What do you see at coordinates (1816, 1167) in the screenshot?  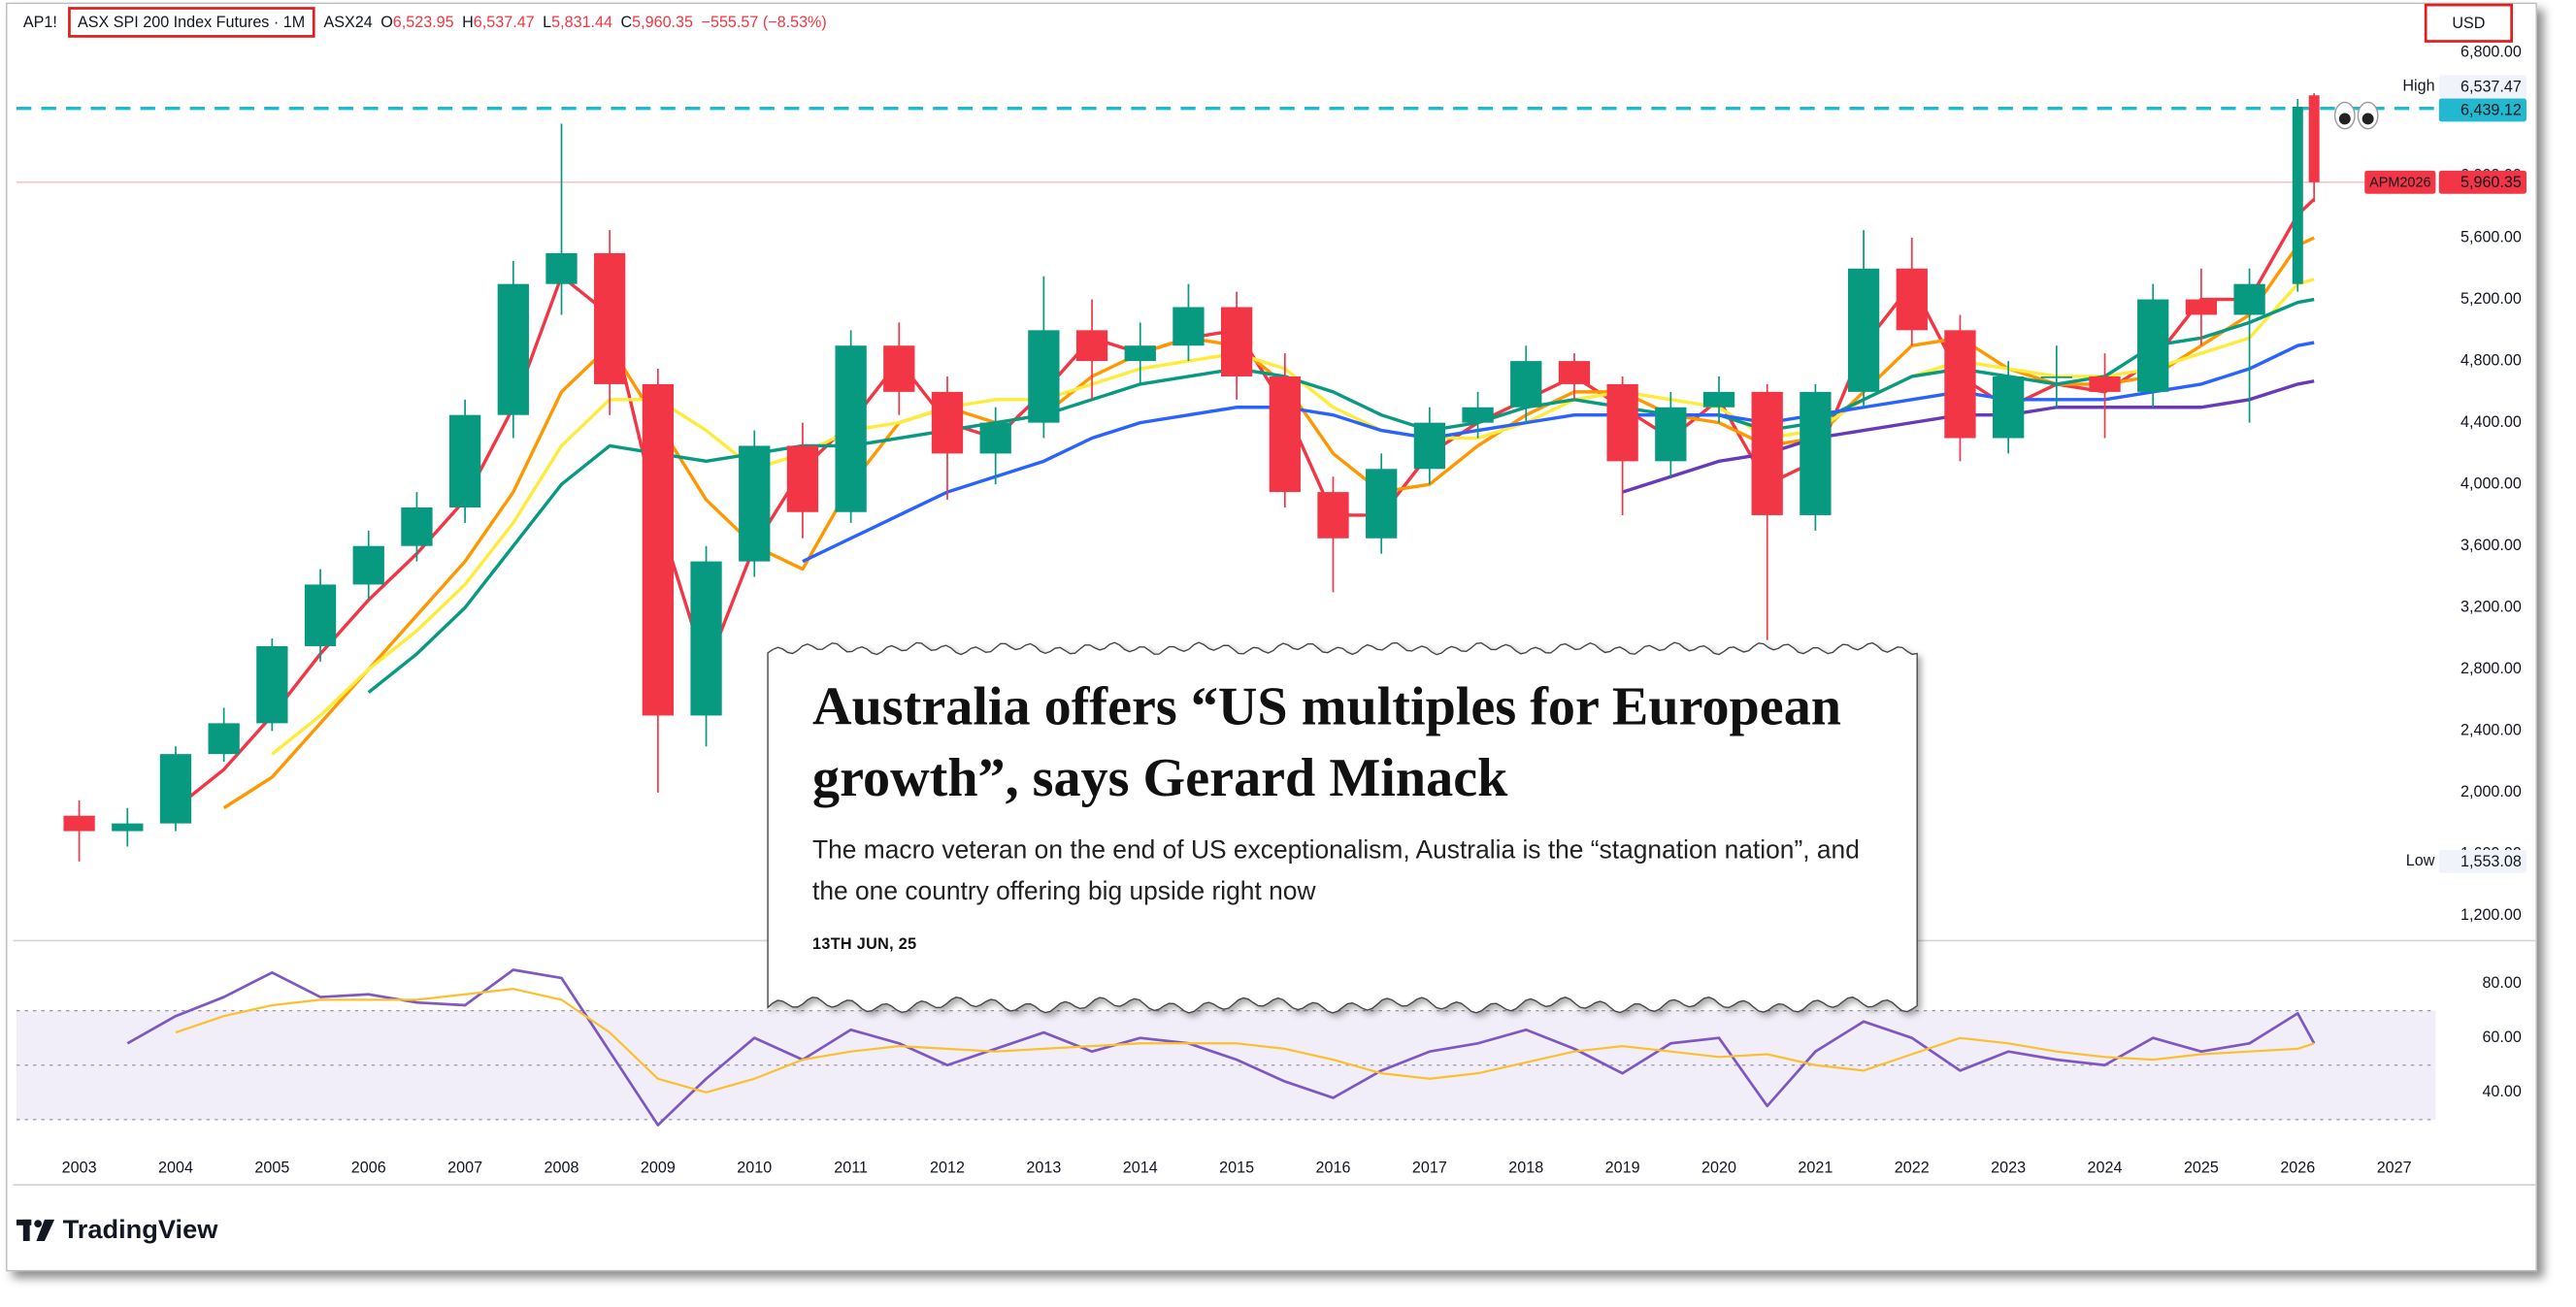 I see `x-tick-label: 2021` at bounding box center [1816, 1167].